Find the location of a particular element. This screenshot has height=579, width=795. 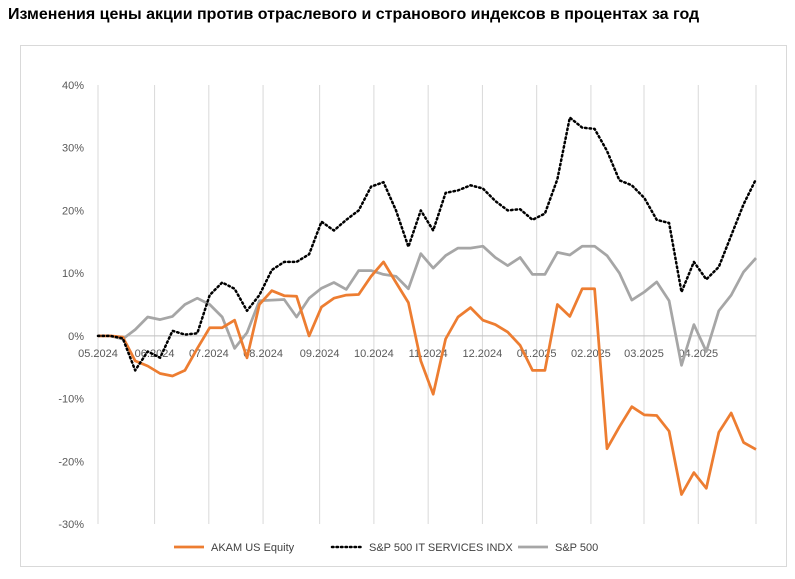

legend-label-1: S&P 500 IT SERVICES INDX is located at coordinates (441, 548).